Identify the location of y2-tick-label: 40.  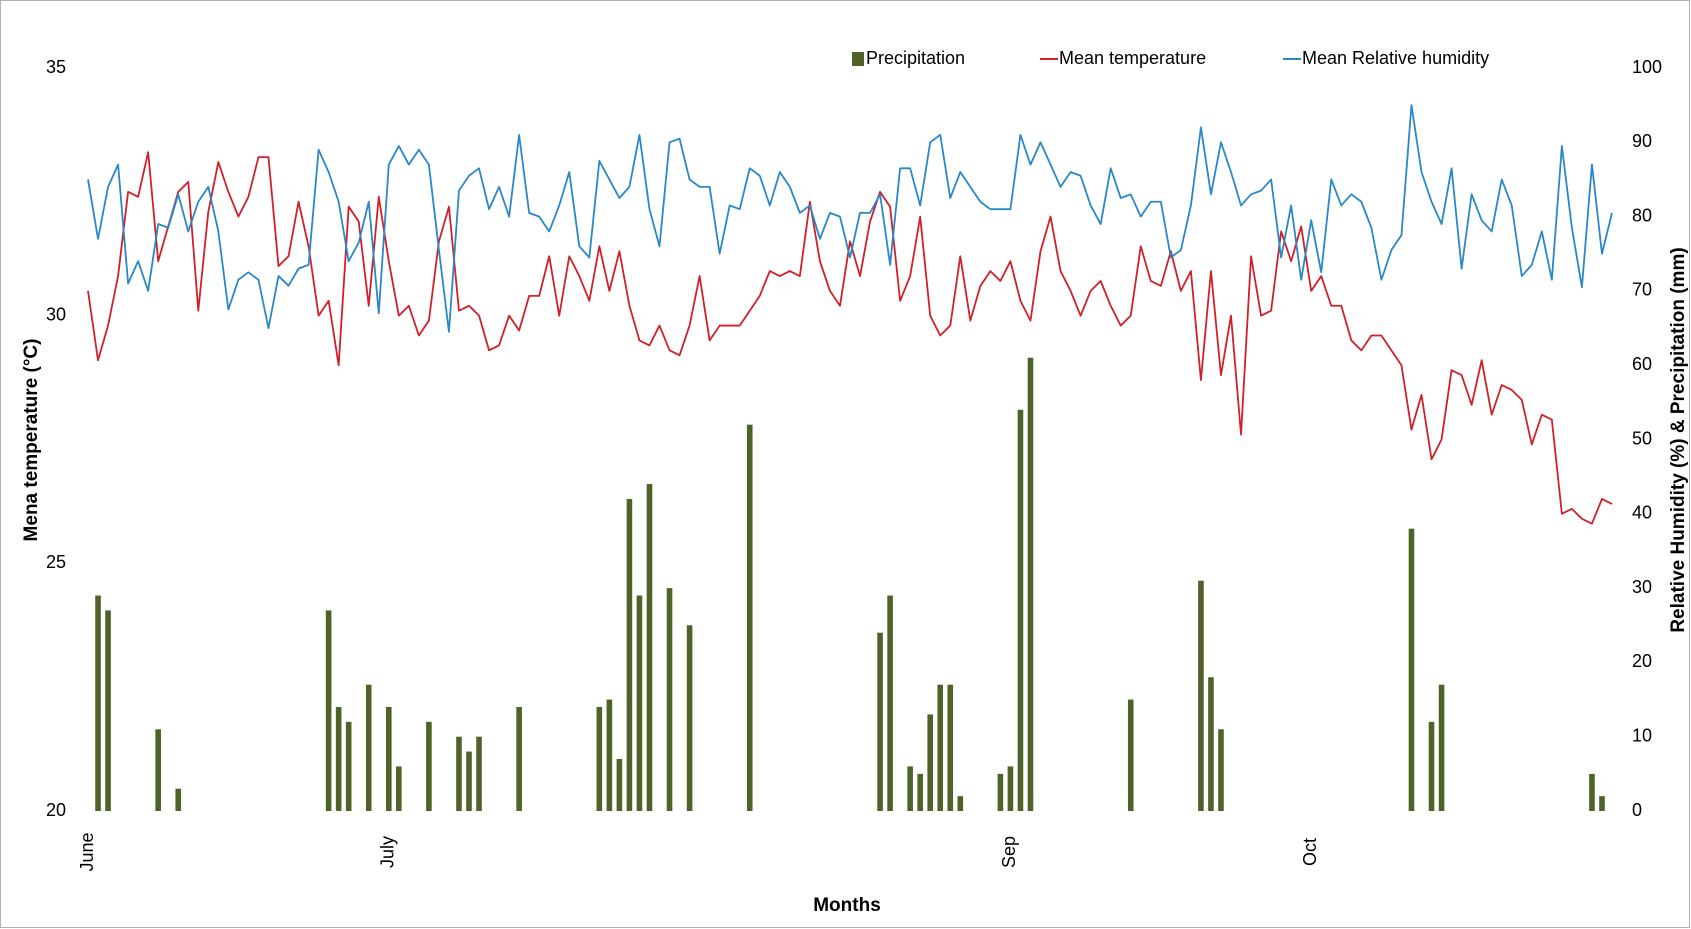
(1642, 513).